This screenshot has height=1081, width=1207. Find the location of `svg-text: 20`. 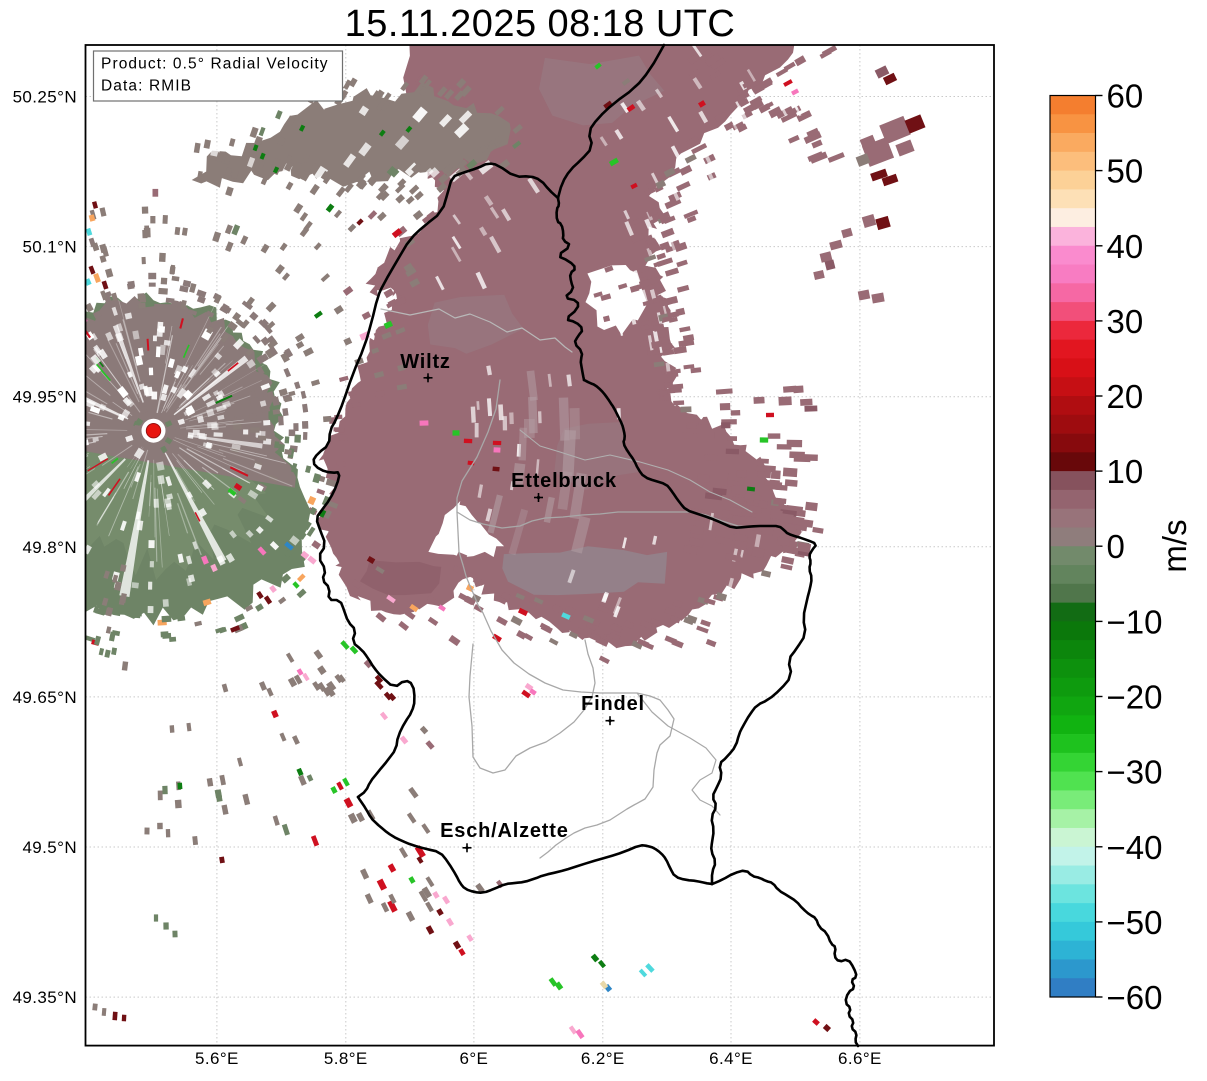

svg-text: 20 is located at coordinates (1125, 396).